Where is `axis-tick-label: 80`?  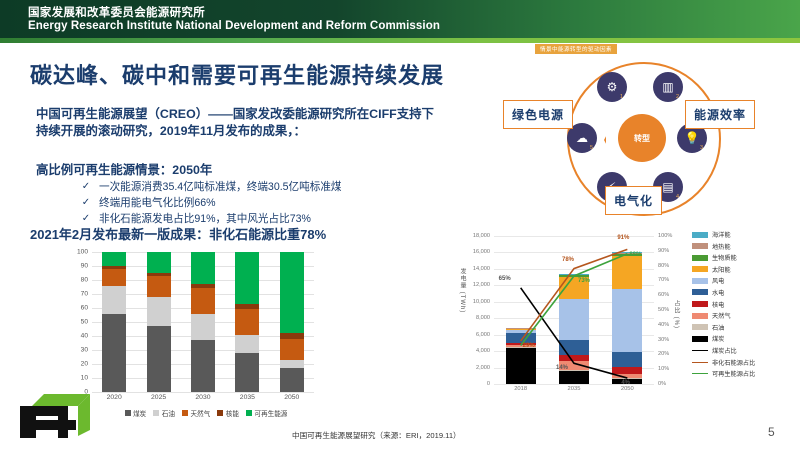
axis-tick-label: 80 is located at coordinates (84, 280).